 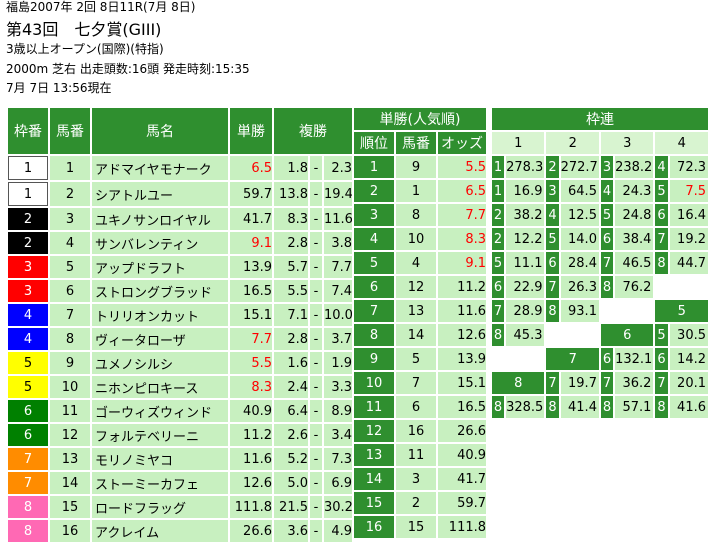 I want to click on wakuren-odds: 278.3, so click(x=525, y=167).